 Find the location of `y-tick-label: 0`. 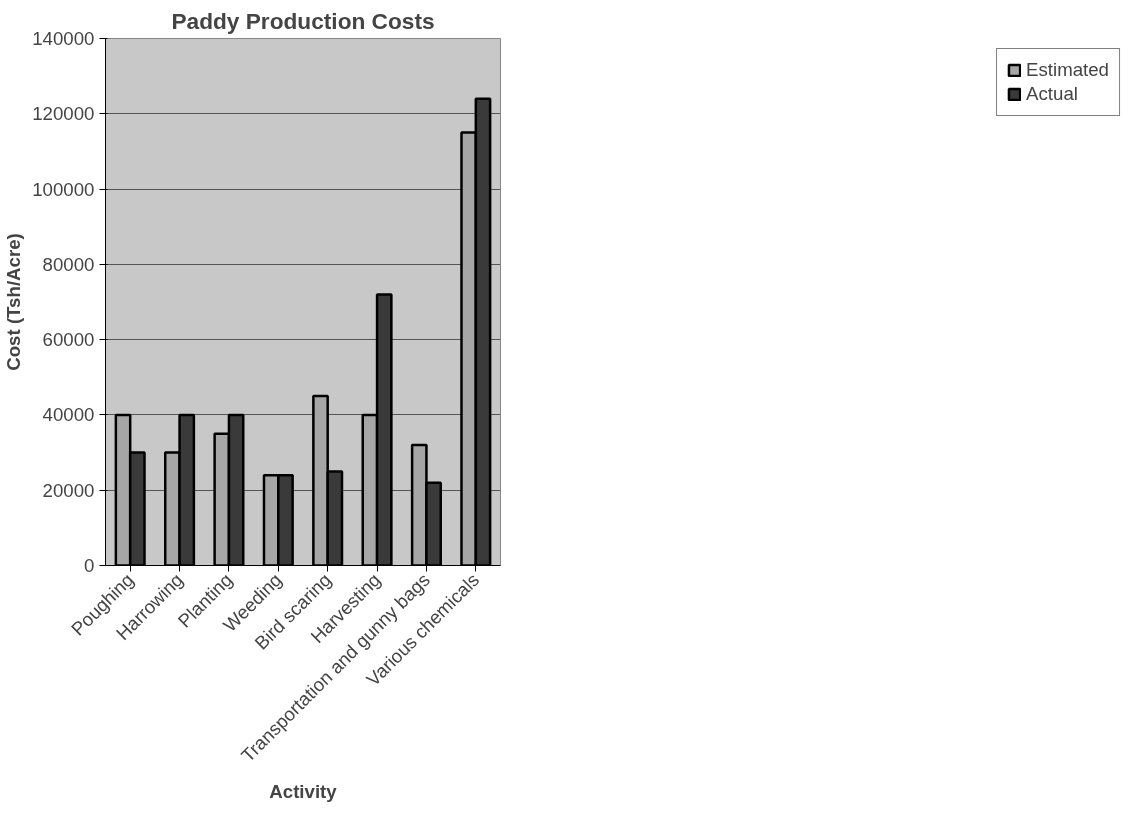

y-tick-label: 0 is located at coordinates (89, 565).